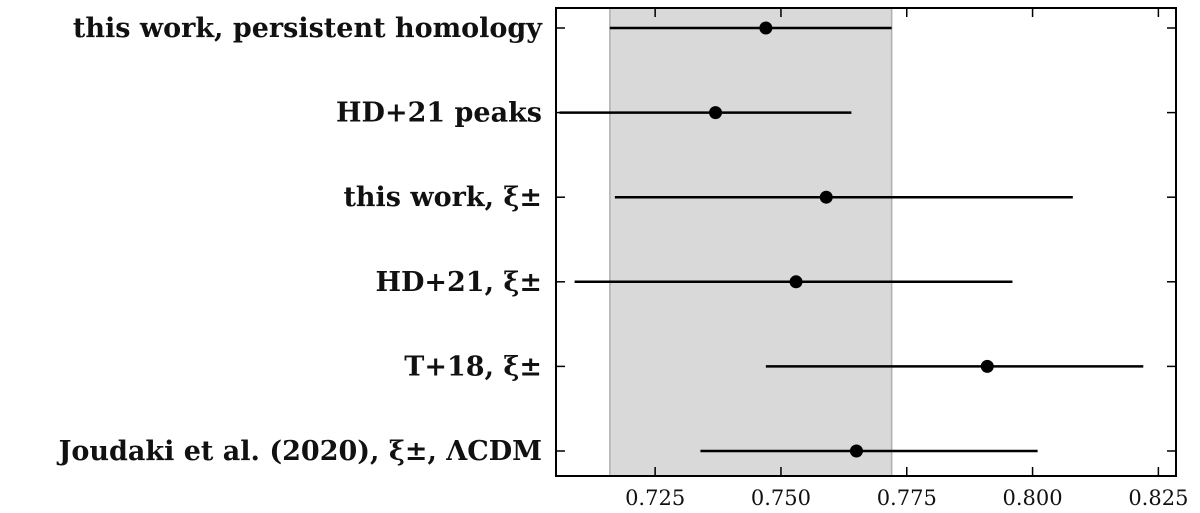  Describe the element at coordinates (299, 451) in the screenshot. I see `row-label: Joudaki et al. (2020), ξ±, ΛCDM` at that location.